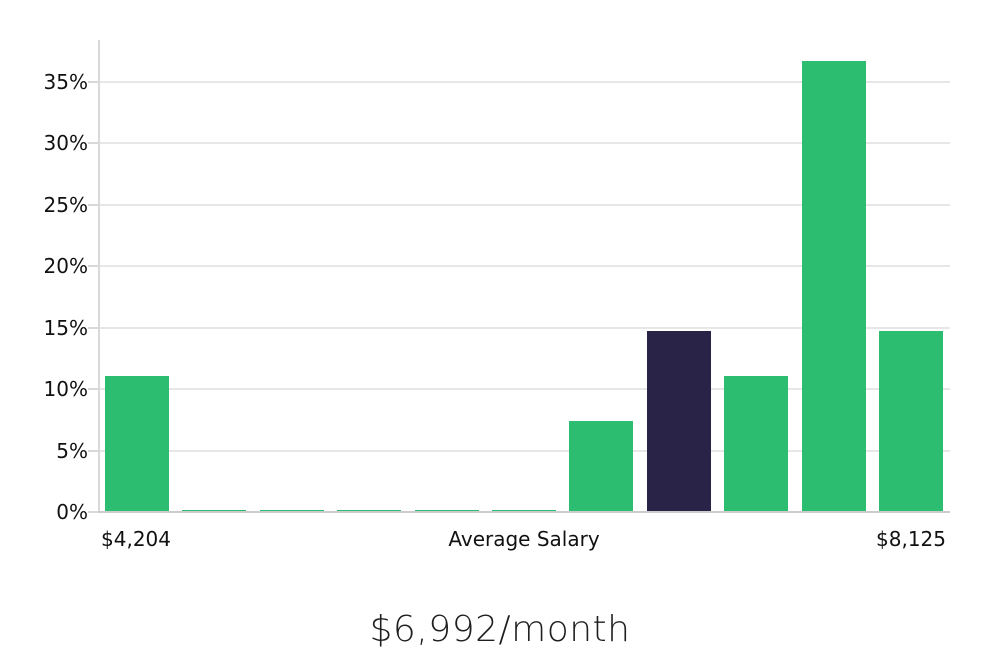 This screenshot has height=660, width=1000. I want to click on x-axis-labels: $4,204 Average Salary $8,125, so click(524, 542).